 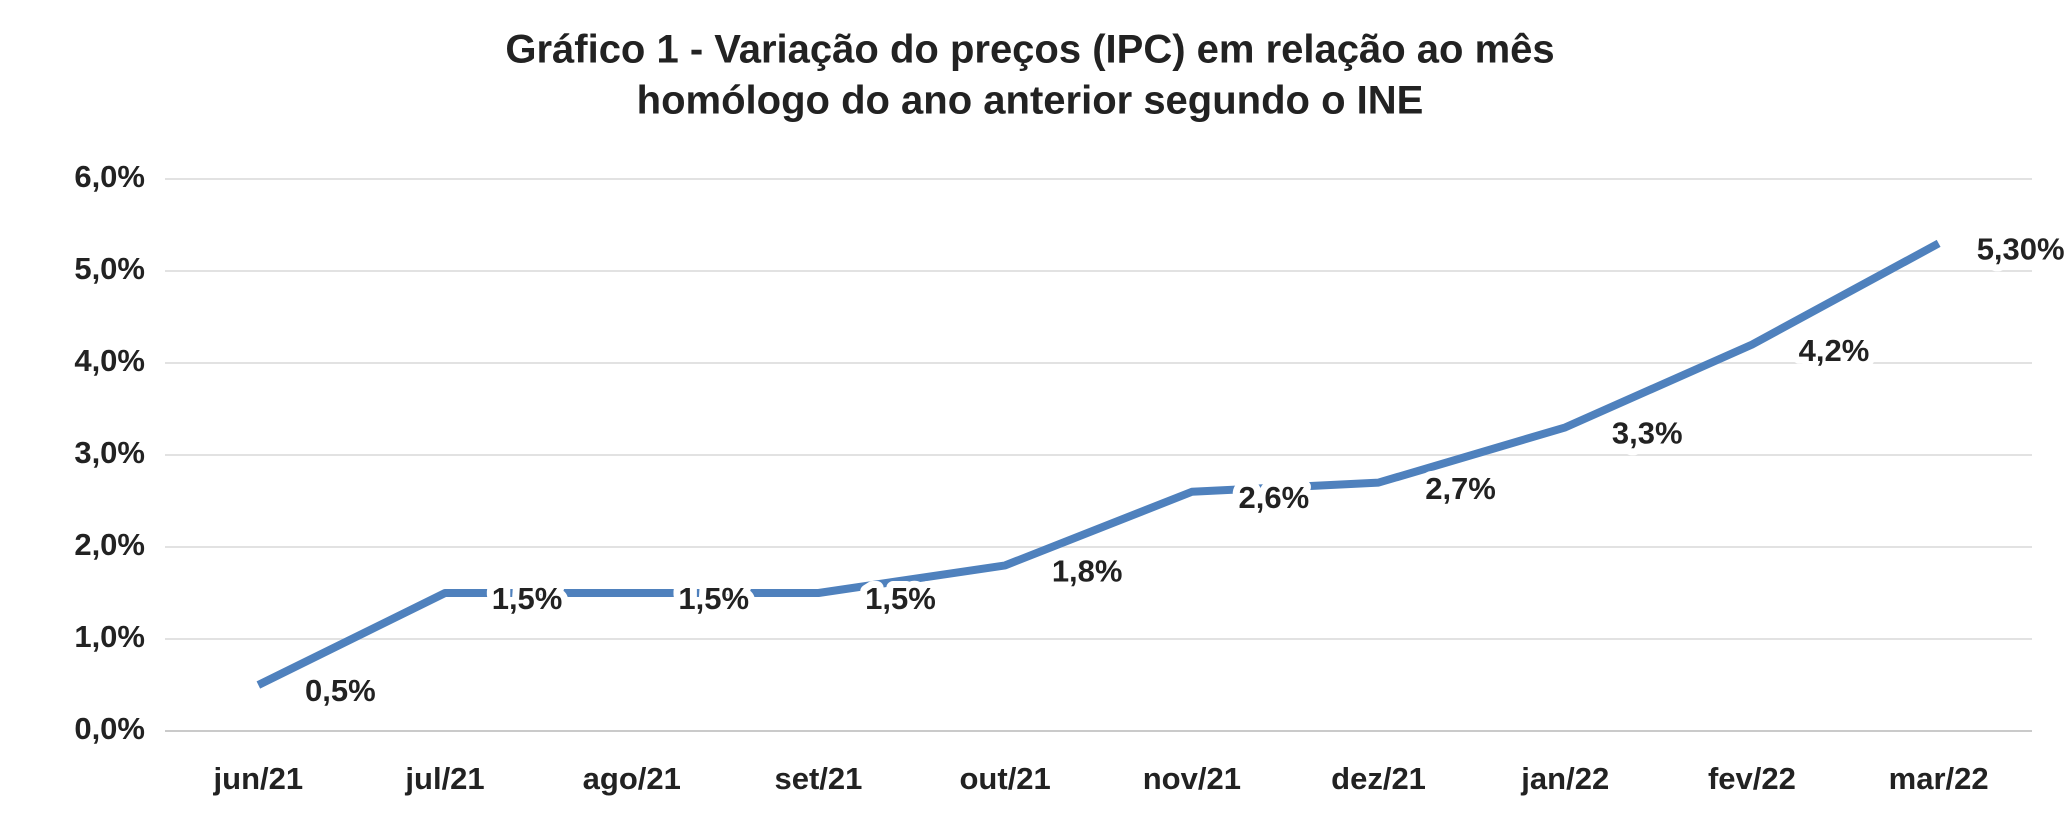 What do you see at coordinates (1192, 778) in the screenshot?
I see `x-tick-label: nov/21` at bounding box center [1192, 778].